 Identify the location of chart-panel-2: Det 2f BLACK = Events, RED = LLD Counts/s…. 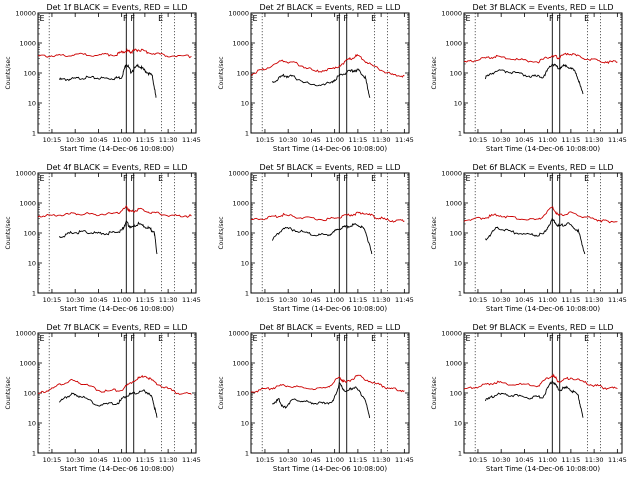
(316, 78).